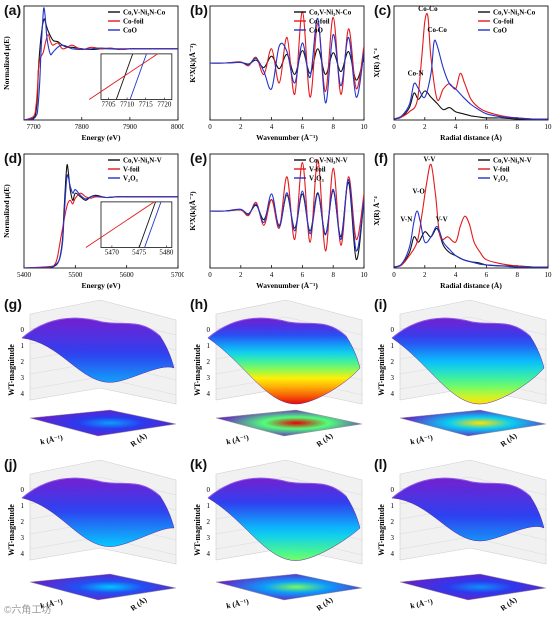  Describe the element at coordinates (130, 80) in the screenshot. I see `inset-a: 7705 7710 7715 7720` at that location.